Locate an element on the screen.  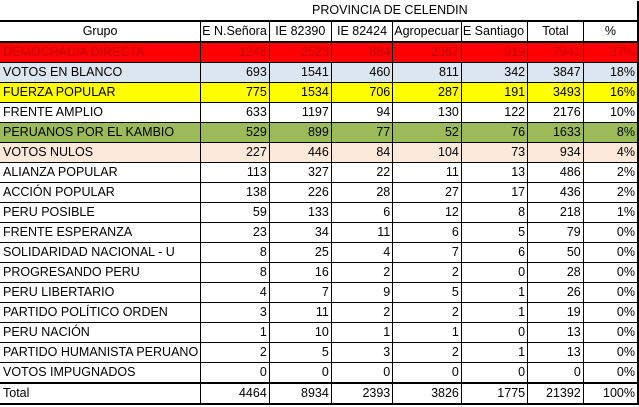
cell-grupo: PERU LIBERTARIO is located at coordinates (101, 292).